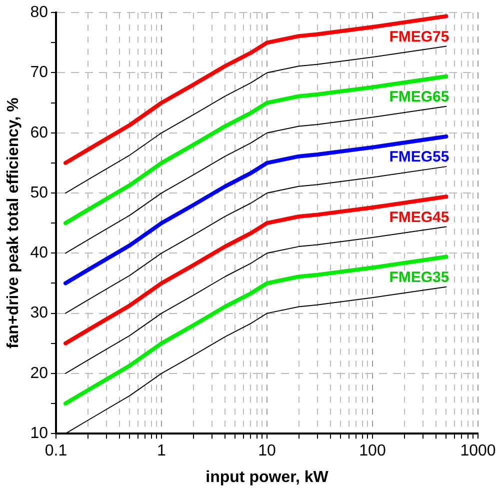  What do you see at coordinates (39, 253) in the screenshot?
I see `y-tick-label: 40` at bounding box center [39, 253].